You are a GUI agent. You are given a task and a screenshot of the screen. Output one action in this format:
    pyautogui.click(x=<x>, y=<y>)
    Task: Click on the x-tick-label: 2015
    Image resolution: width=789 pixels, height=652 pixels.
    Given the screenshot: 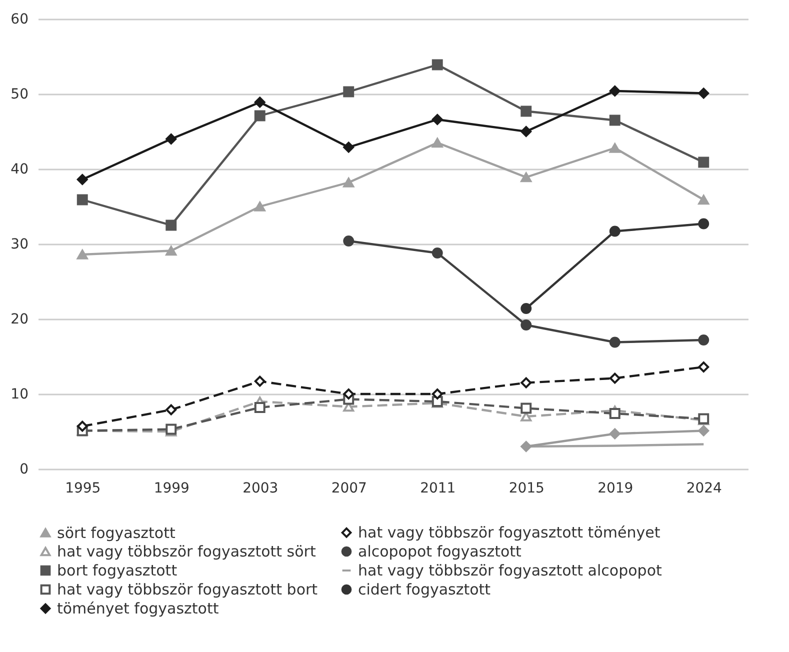 What is the action you would take?
    pyautogui.click(x=526, y=488)
    